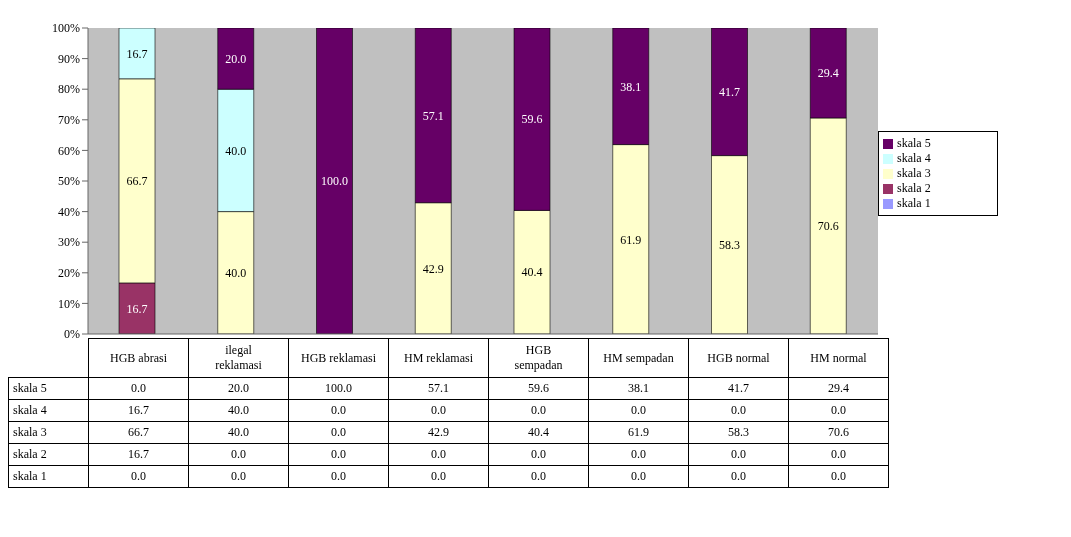 Image resolution: width=1071 pixels, height=537 pixels. What do you see at coordinates (338, 358) in the screenshot?
I see `x-tick-label: HGB reklamasi` at bounding box center [338, 358].